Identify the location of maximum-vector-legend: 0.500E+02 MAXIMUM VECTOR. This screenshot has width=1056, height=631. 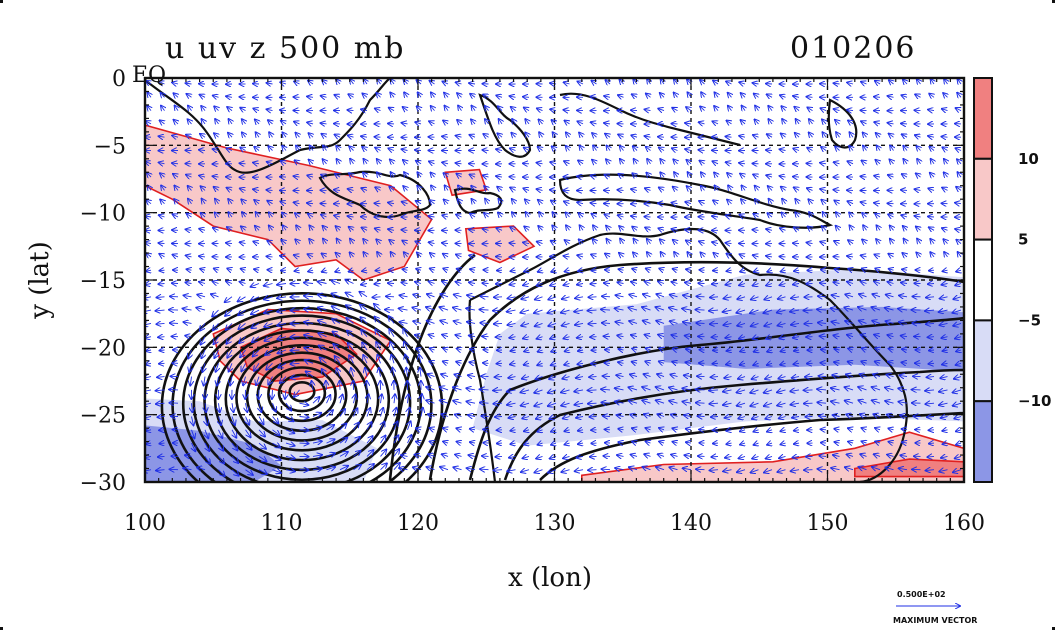
(935, 607).